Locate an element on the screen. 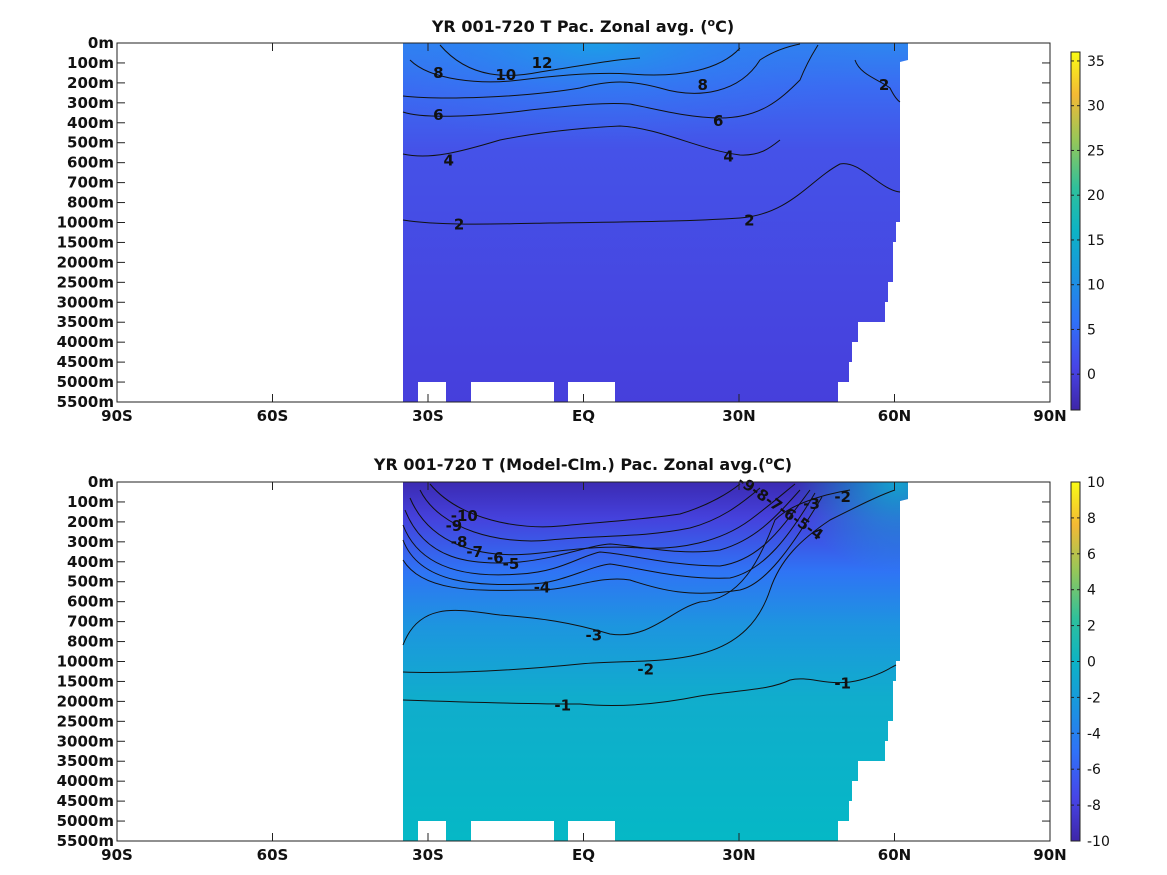 The width and height of the screenshot is (1167, 875). contour-label: -5 is located at coordinates (511, 564).